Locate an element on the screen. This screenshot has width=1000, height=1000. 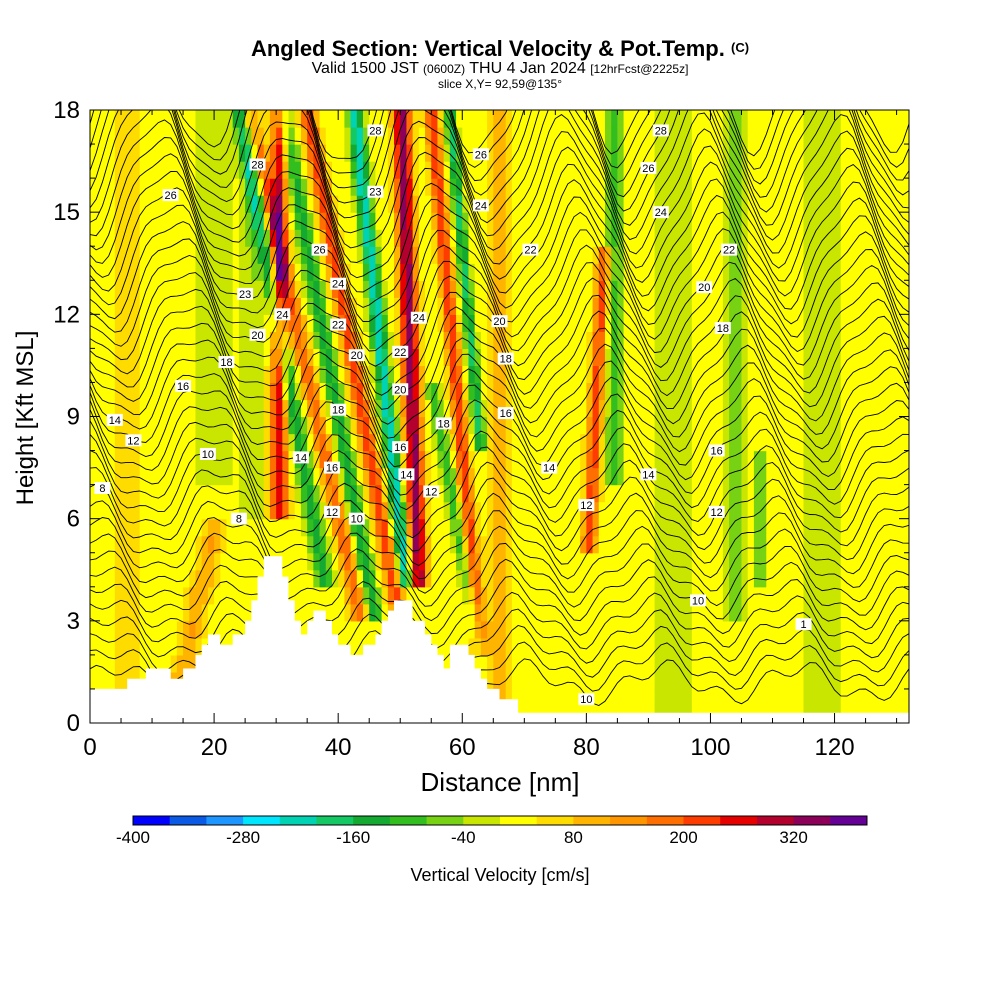
slice-info: slice X,Y= 92,59@135° is located at coordinates (500, 84).